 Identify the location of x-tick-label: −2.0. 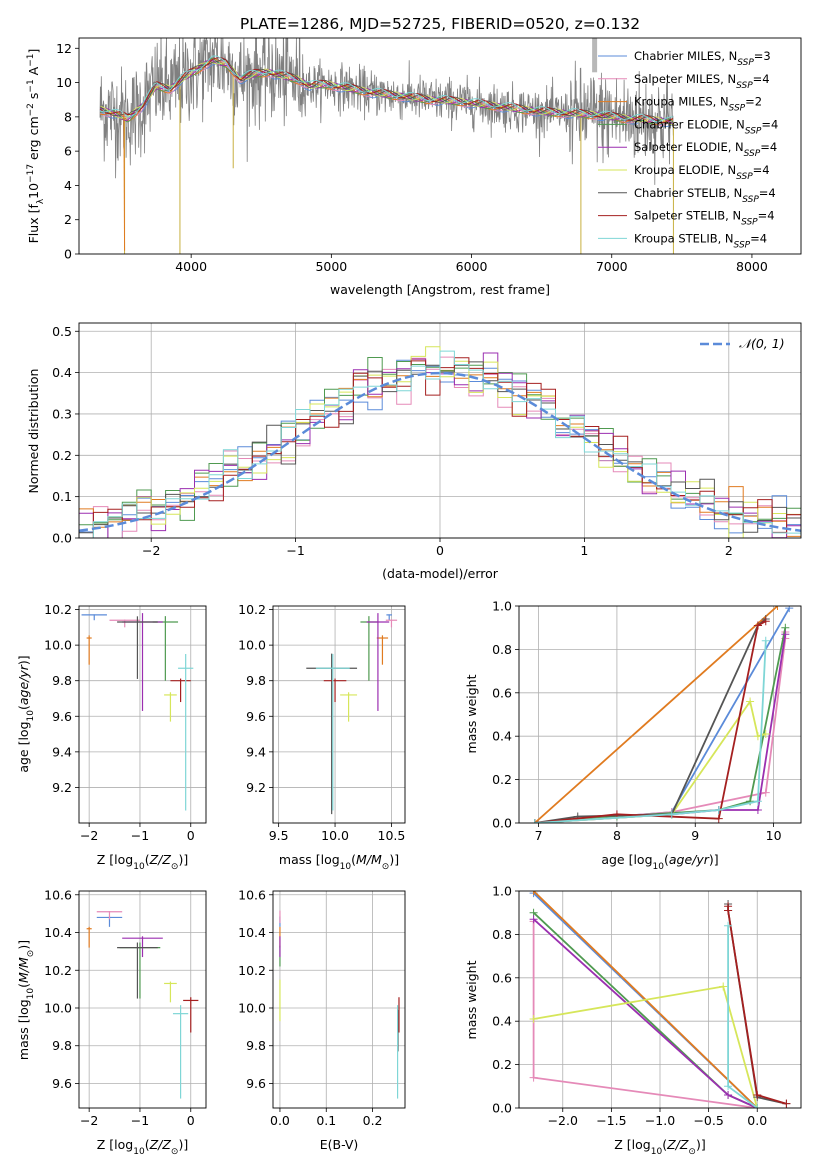
(563, 1120).